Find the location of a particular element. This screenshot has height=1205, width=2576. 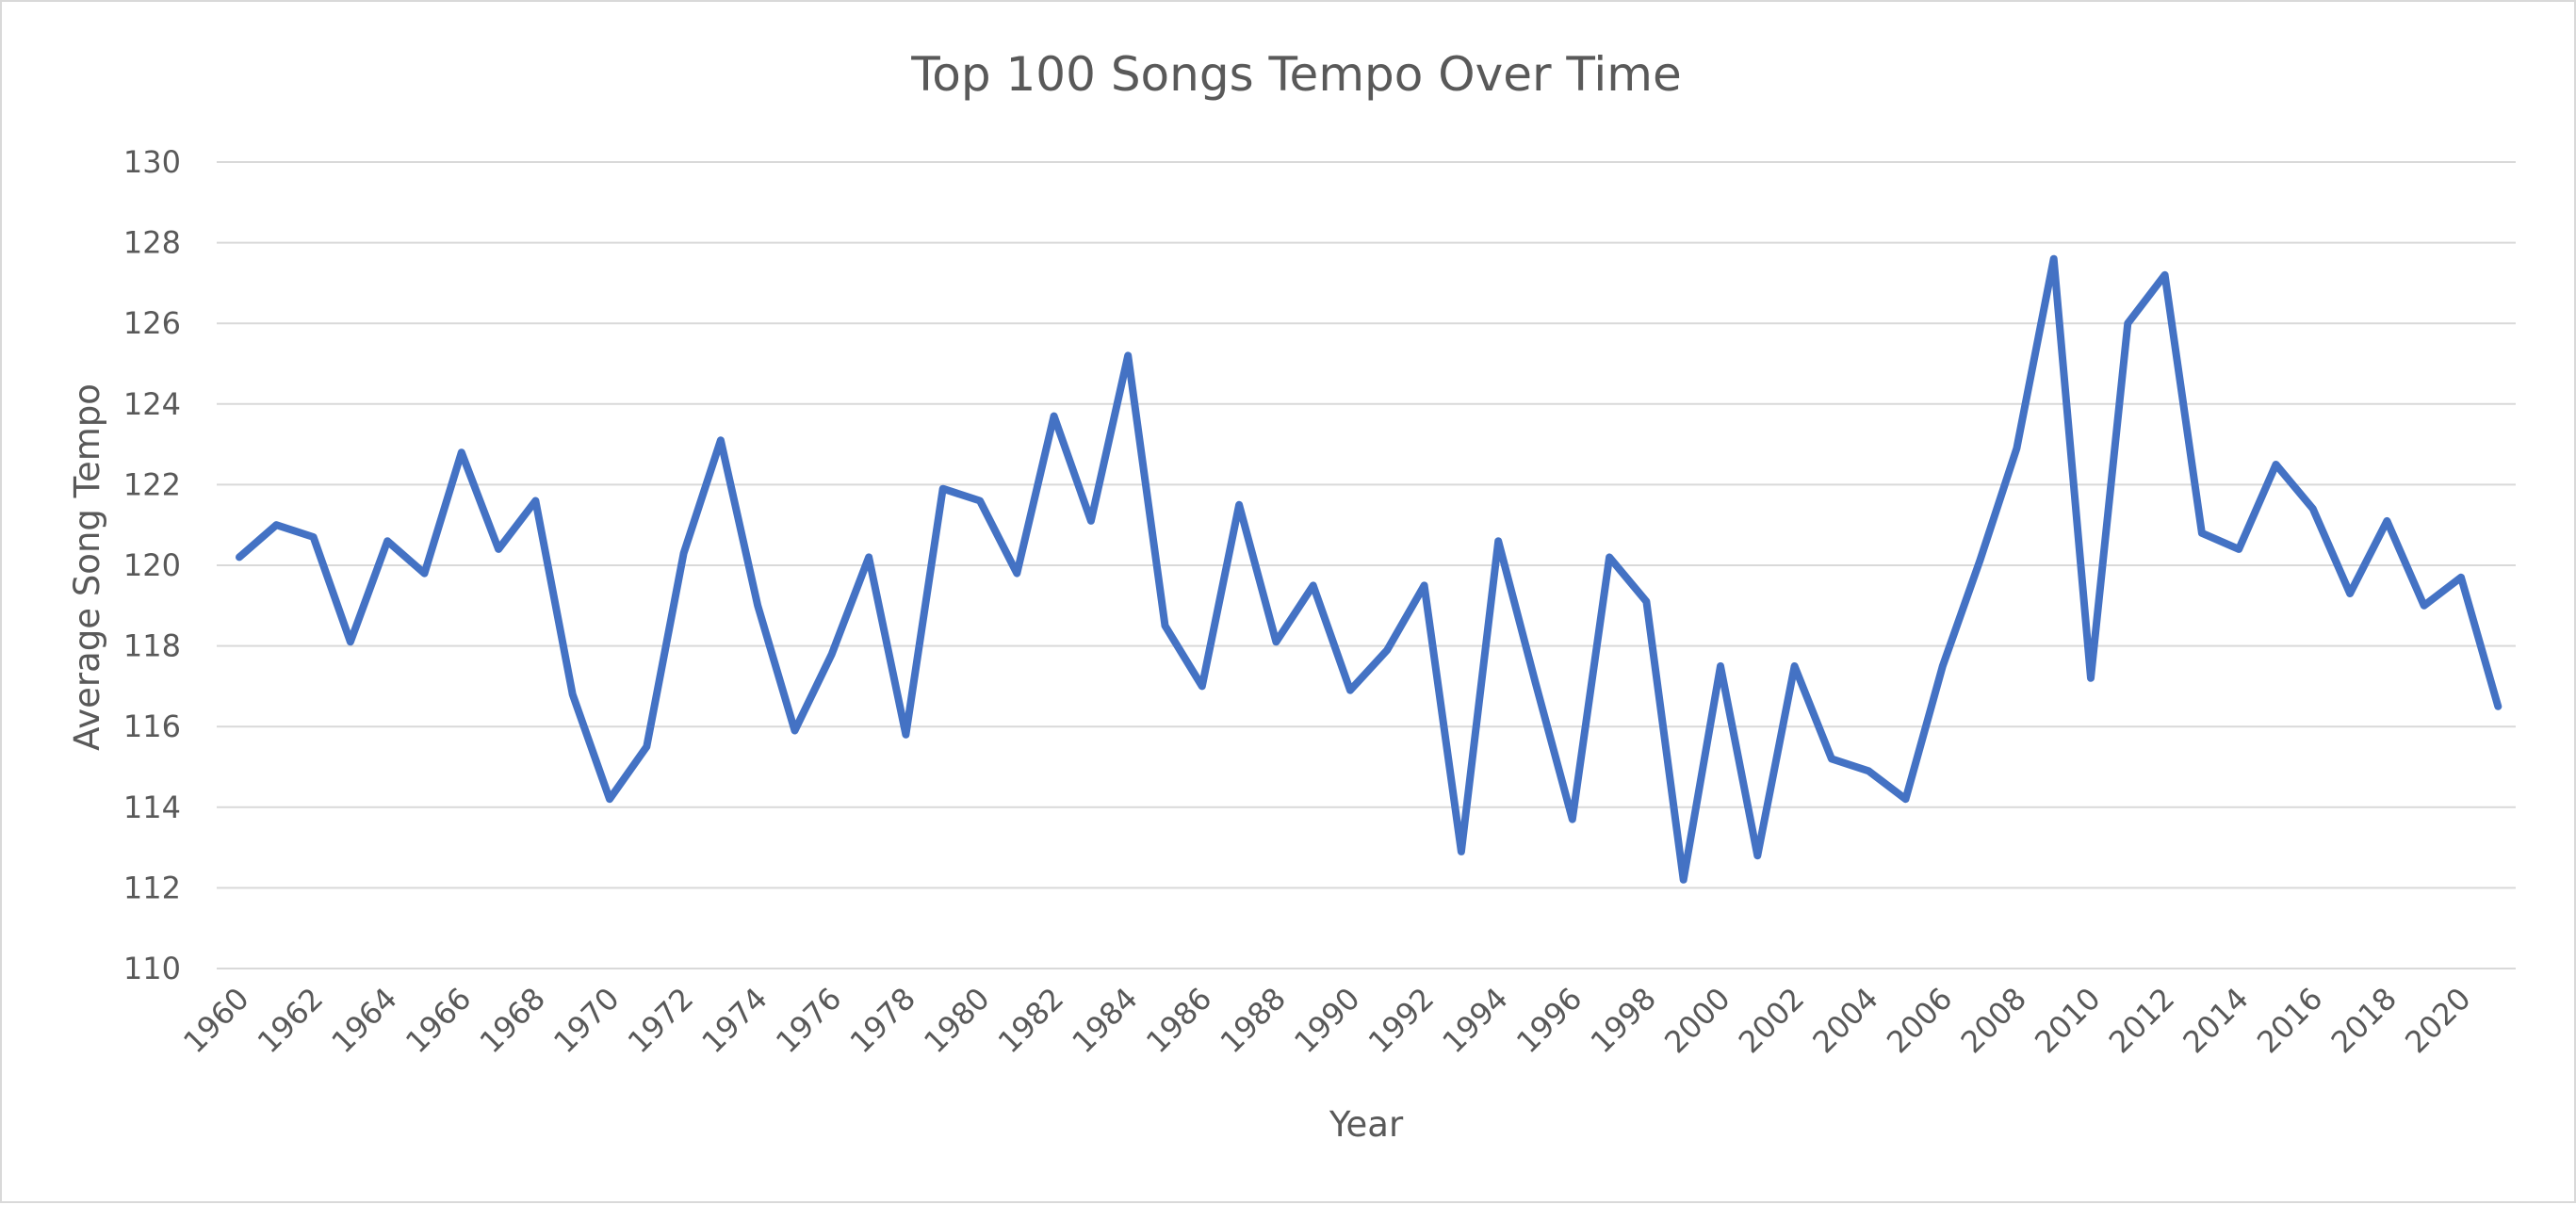

y-tick-label: 124 is located at coordinates (152, 404).